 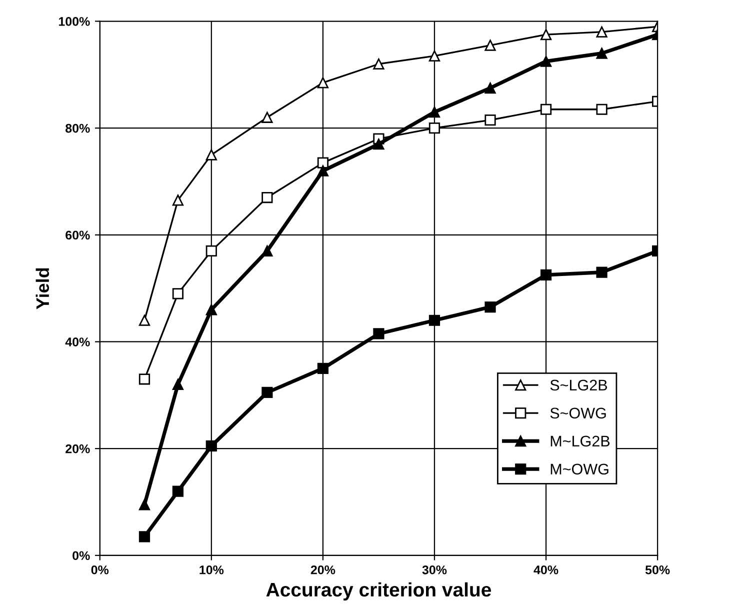 I want to click on y-tick-label: 80%, so click(x=78, y=128).